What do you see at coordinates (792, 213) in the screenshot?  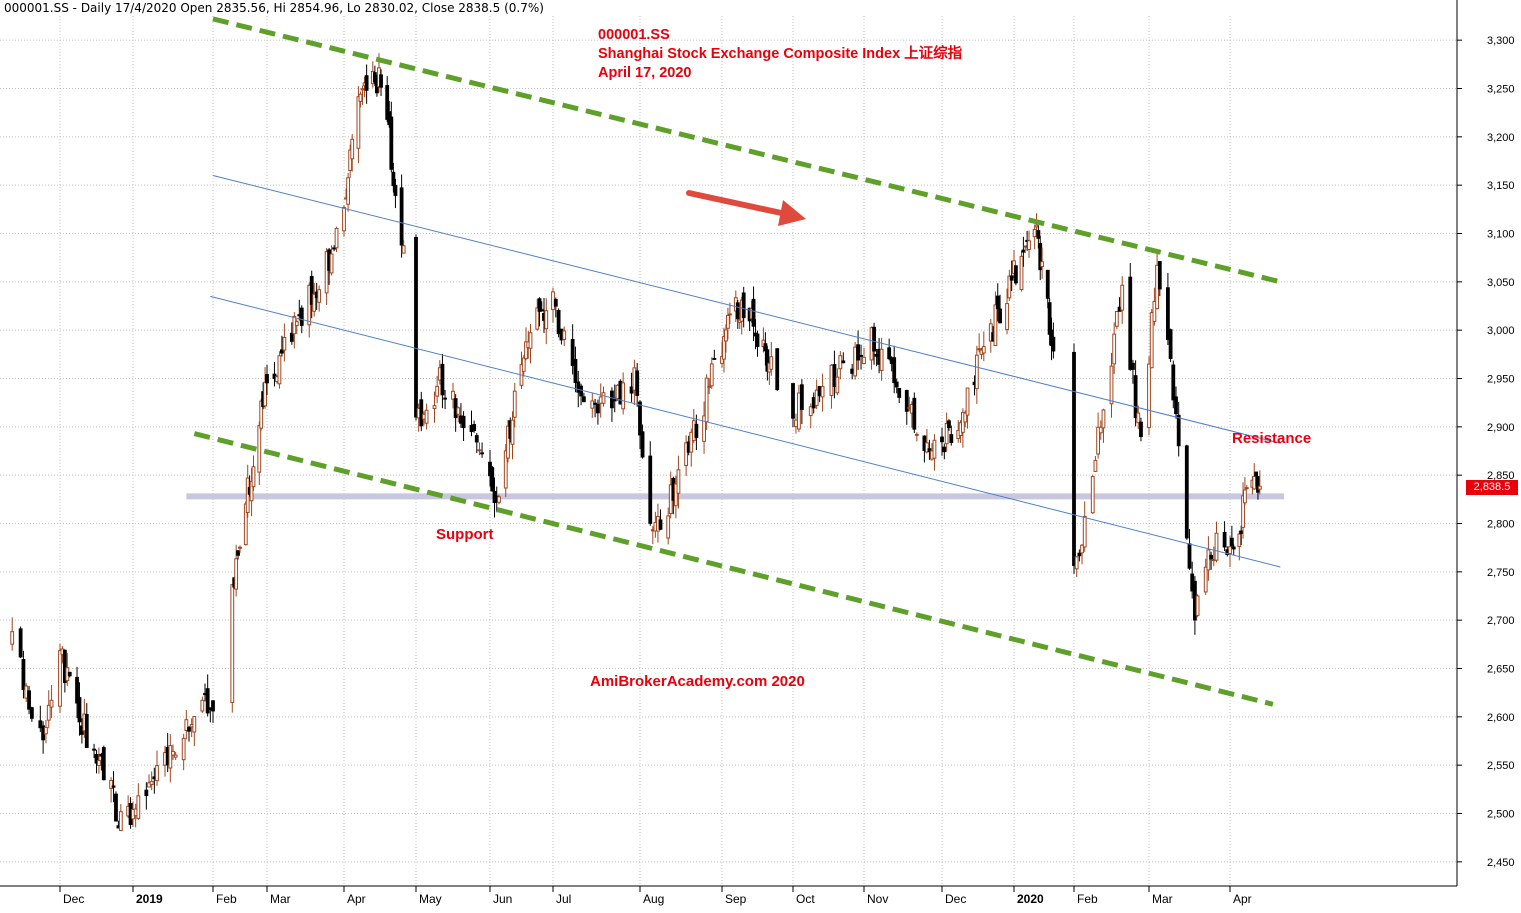 I see `trend-arrow-head` at bounding box center [792, 213].